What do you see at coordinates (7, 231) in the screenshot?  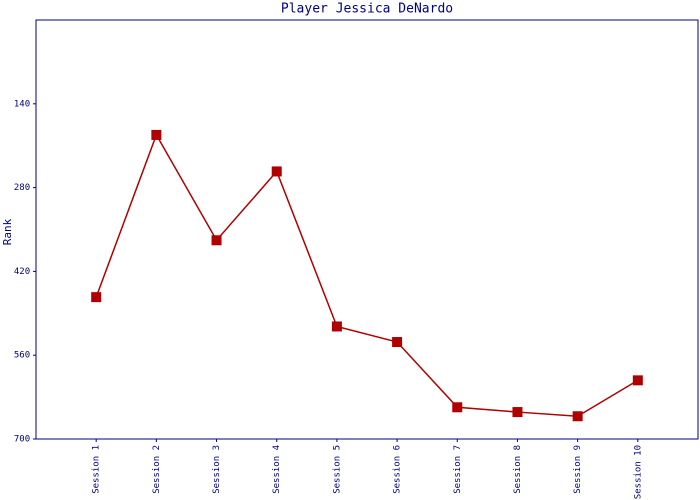 I see `y-axis-label: Rank` at bounding box center [7, 231].